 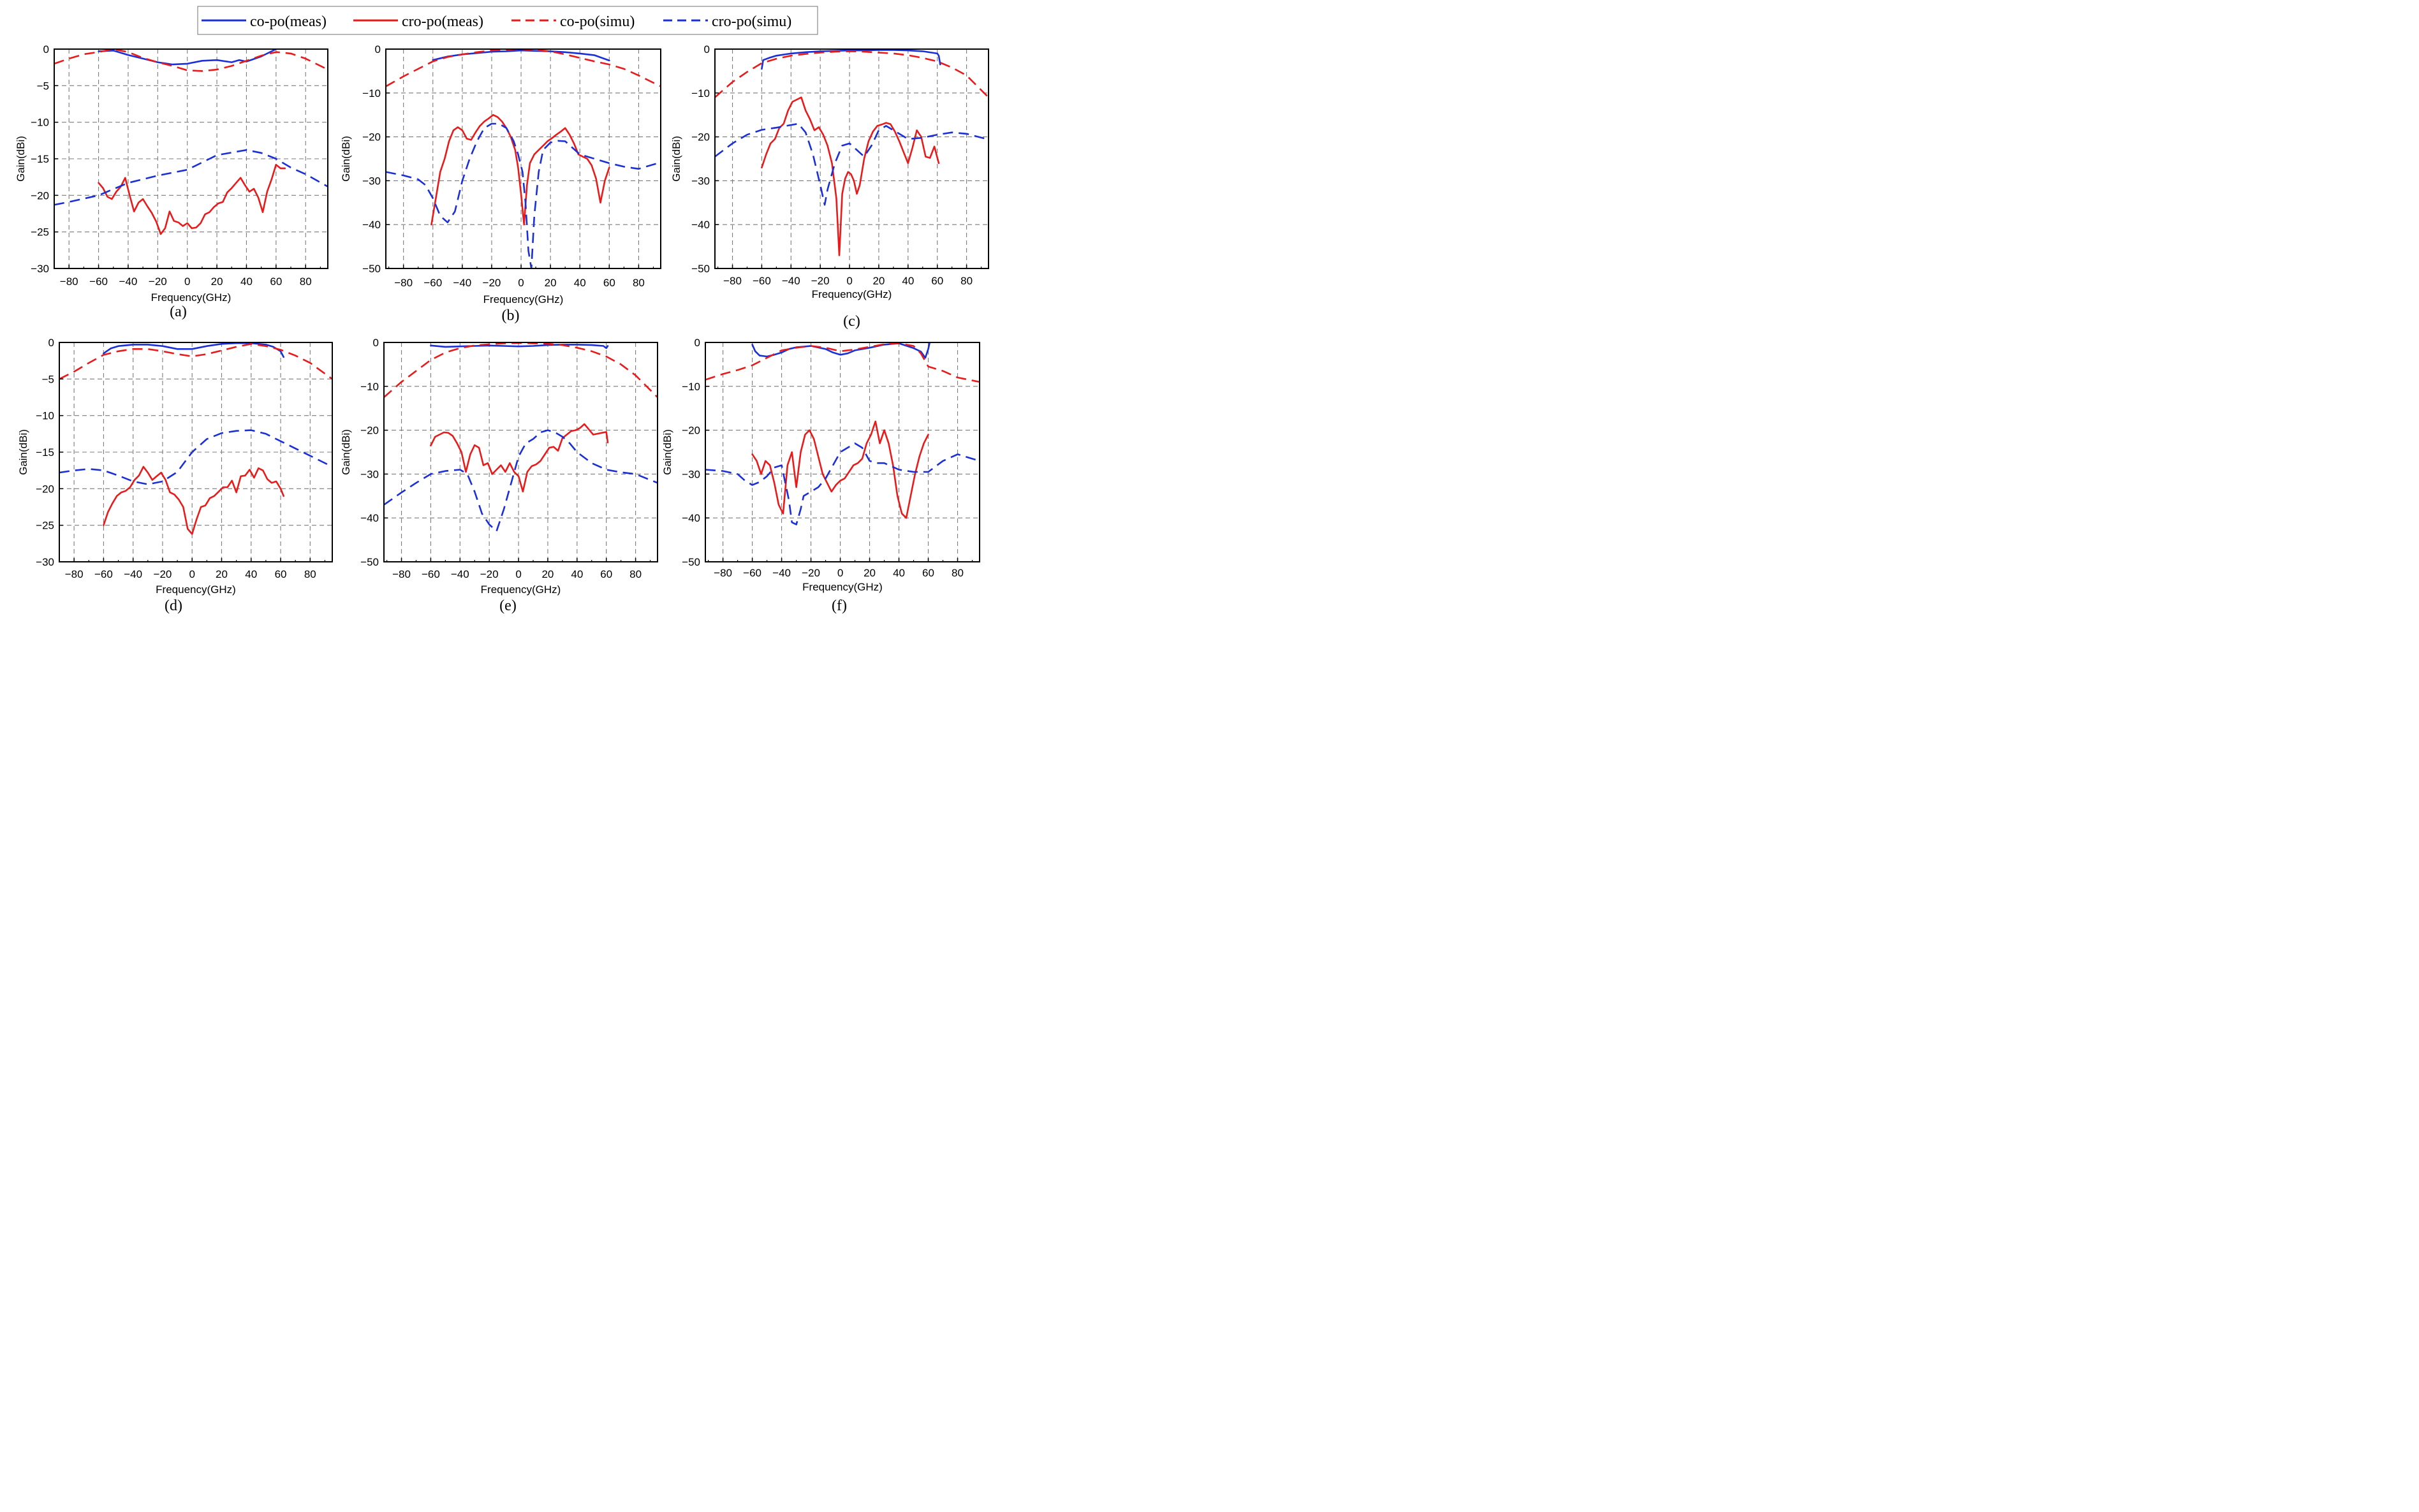 I want to click on series-co-po-simu-d, so click(x=195, y=361).